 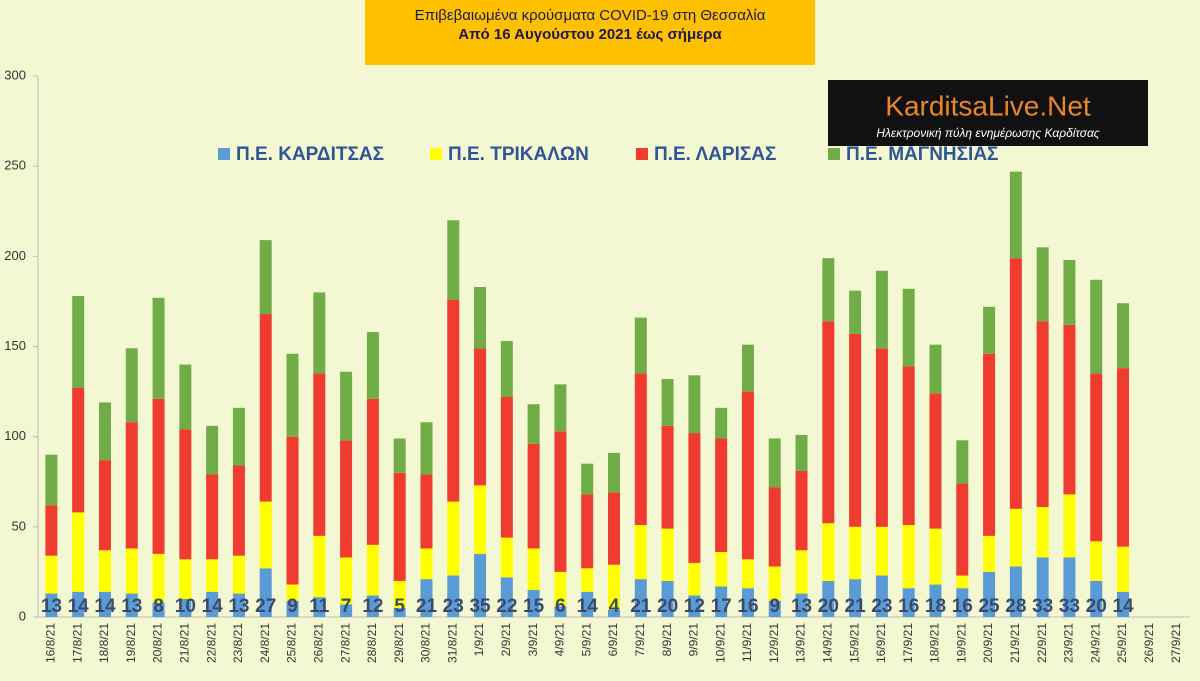 I want to click on x-tick-label: 13/9/21, so click(x=801, y=643).